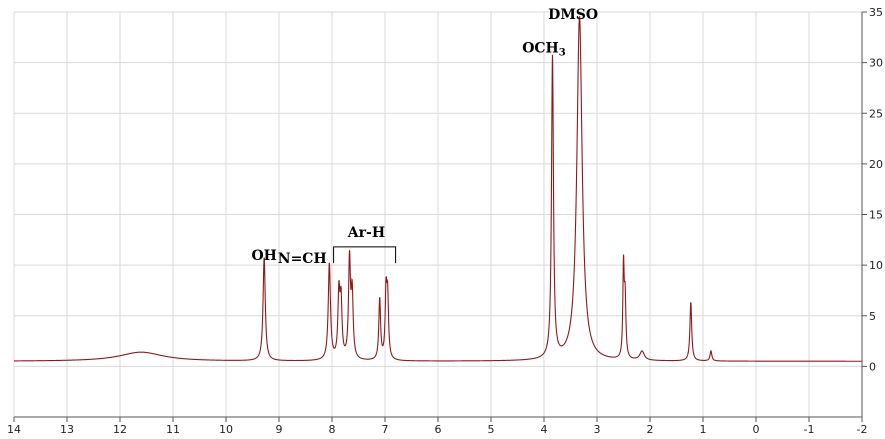 The width and height of the screenshot is (885, 439). I want to click on x-tick-label: 2, so click(650, 429).